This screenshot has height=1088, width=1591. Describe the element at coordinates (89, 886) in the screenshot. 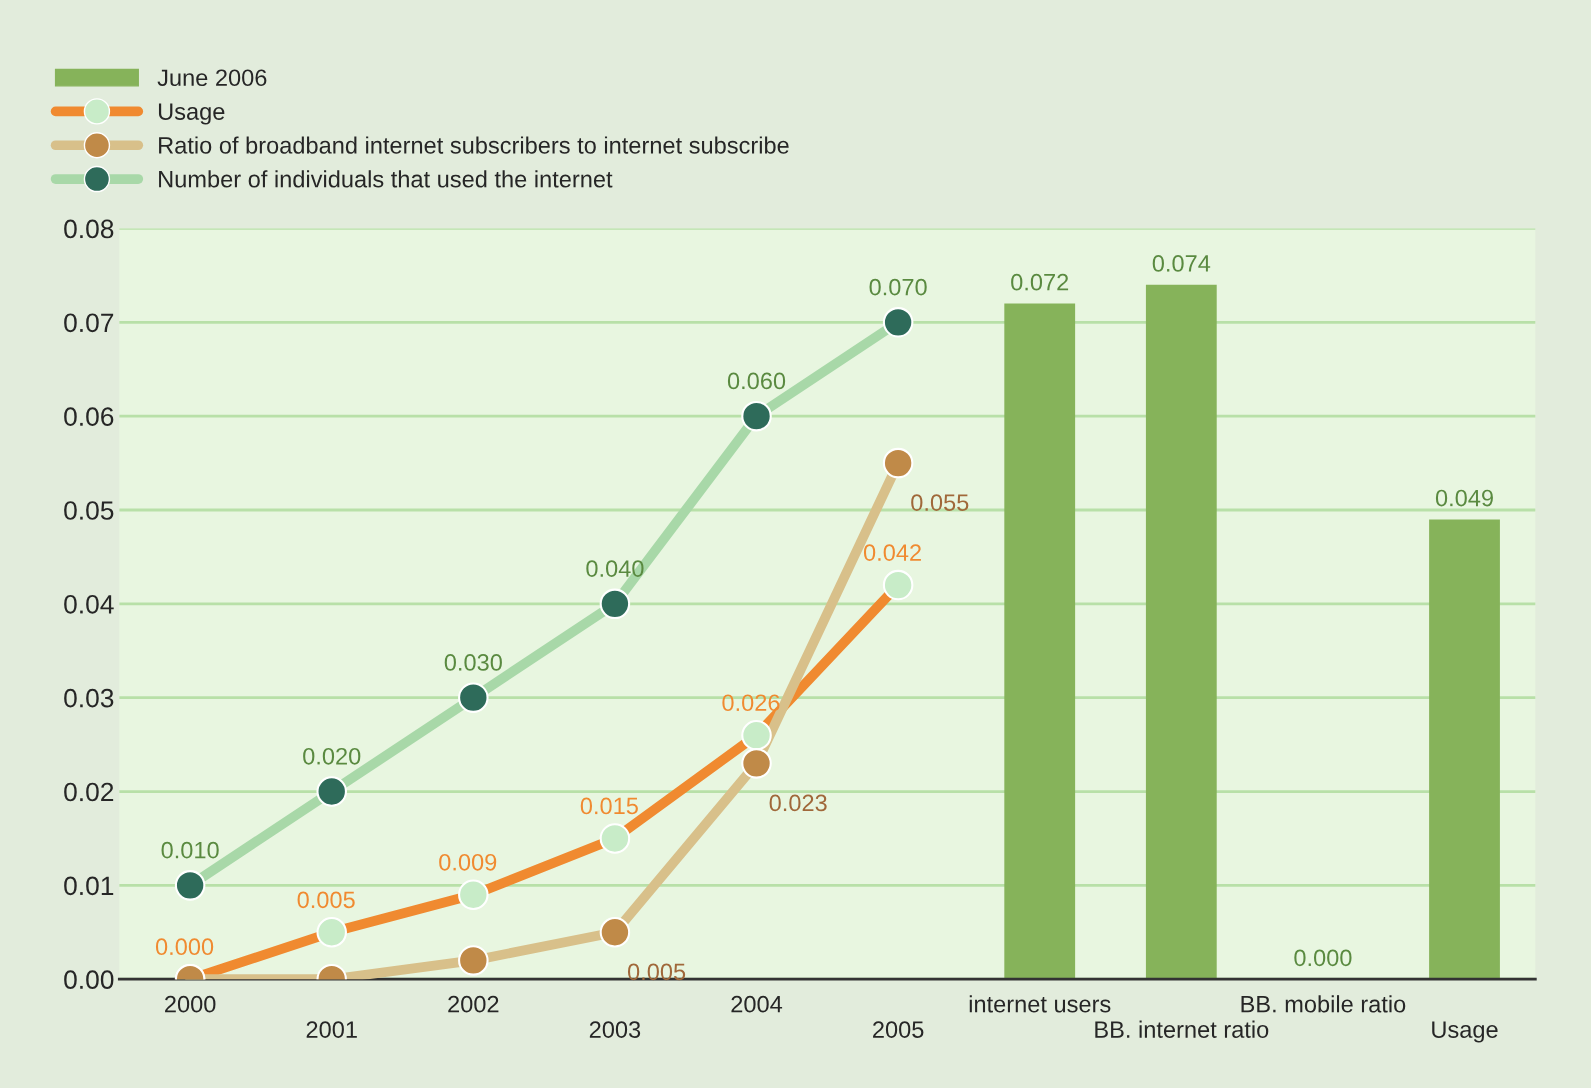

I see `y-tick-label: 0.01` at that location.